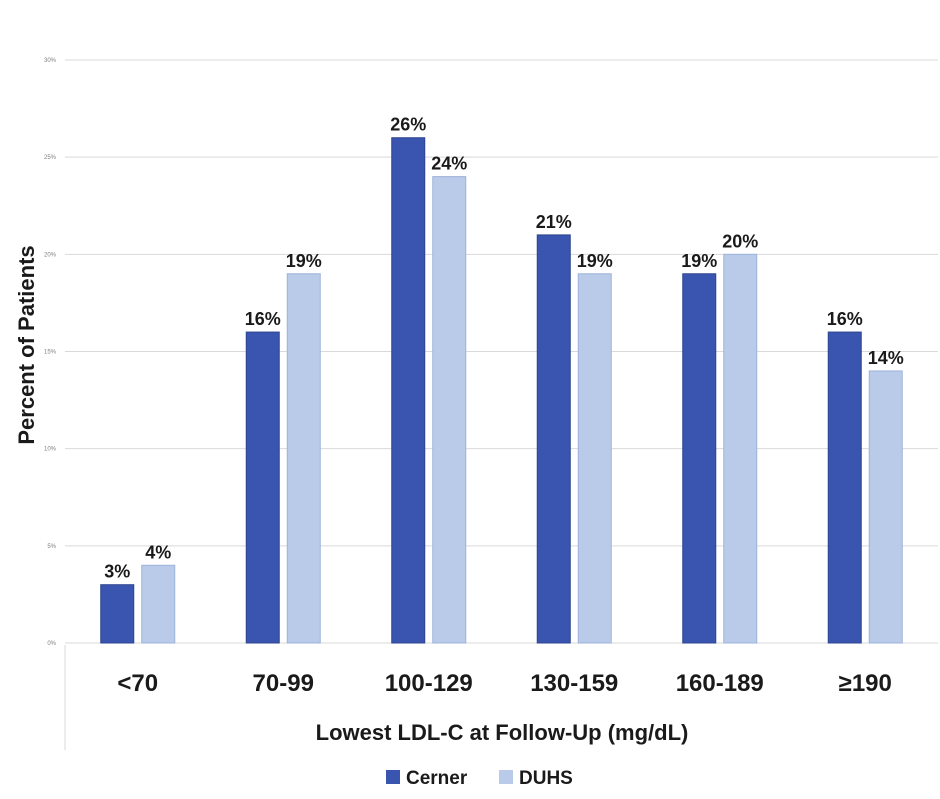 This screenshot has height=799, width=940. I want to click on data-label-duhs: 14%, so click(886, 358).